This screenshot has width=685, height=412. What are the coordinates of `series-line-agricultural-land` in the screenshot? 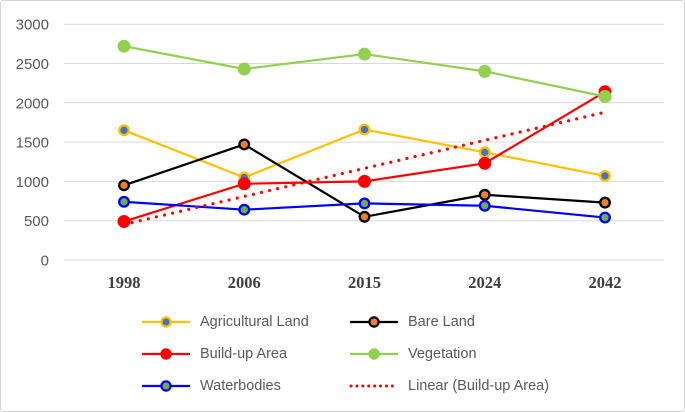 It's located at (364, 153).